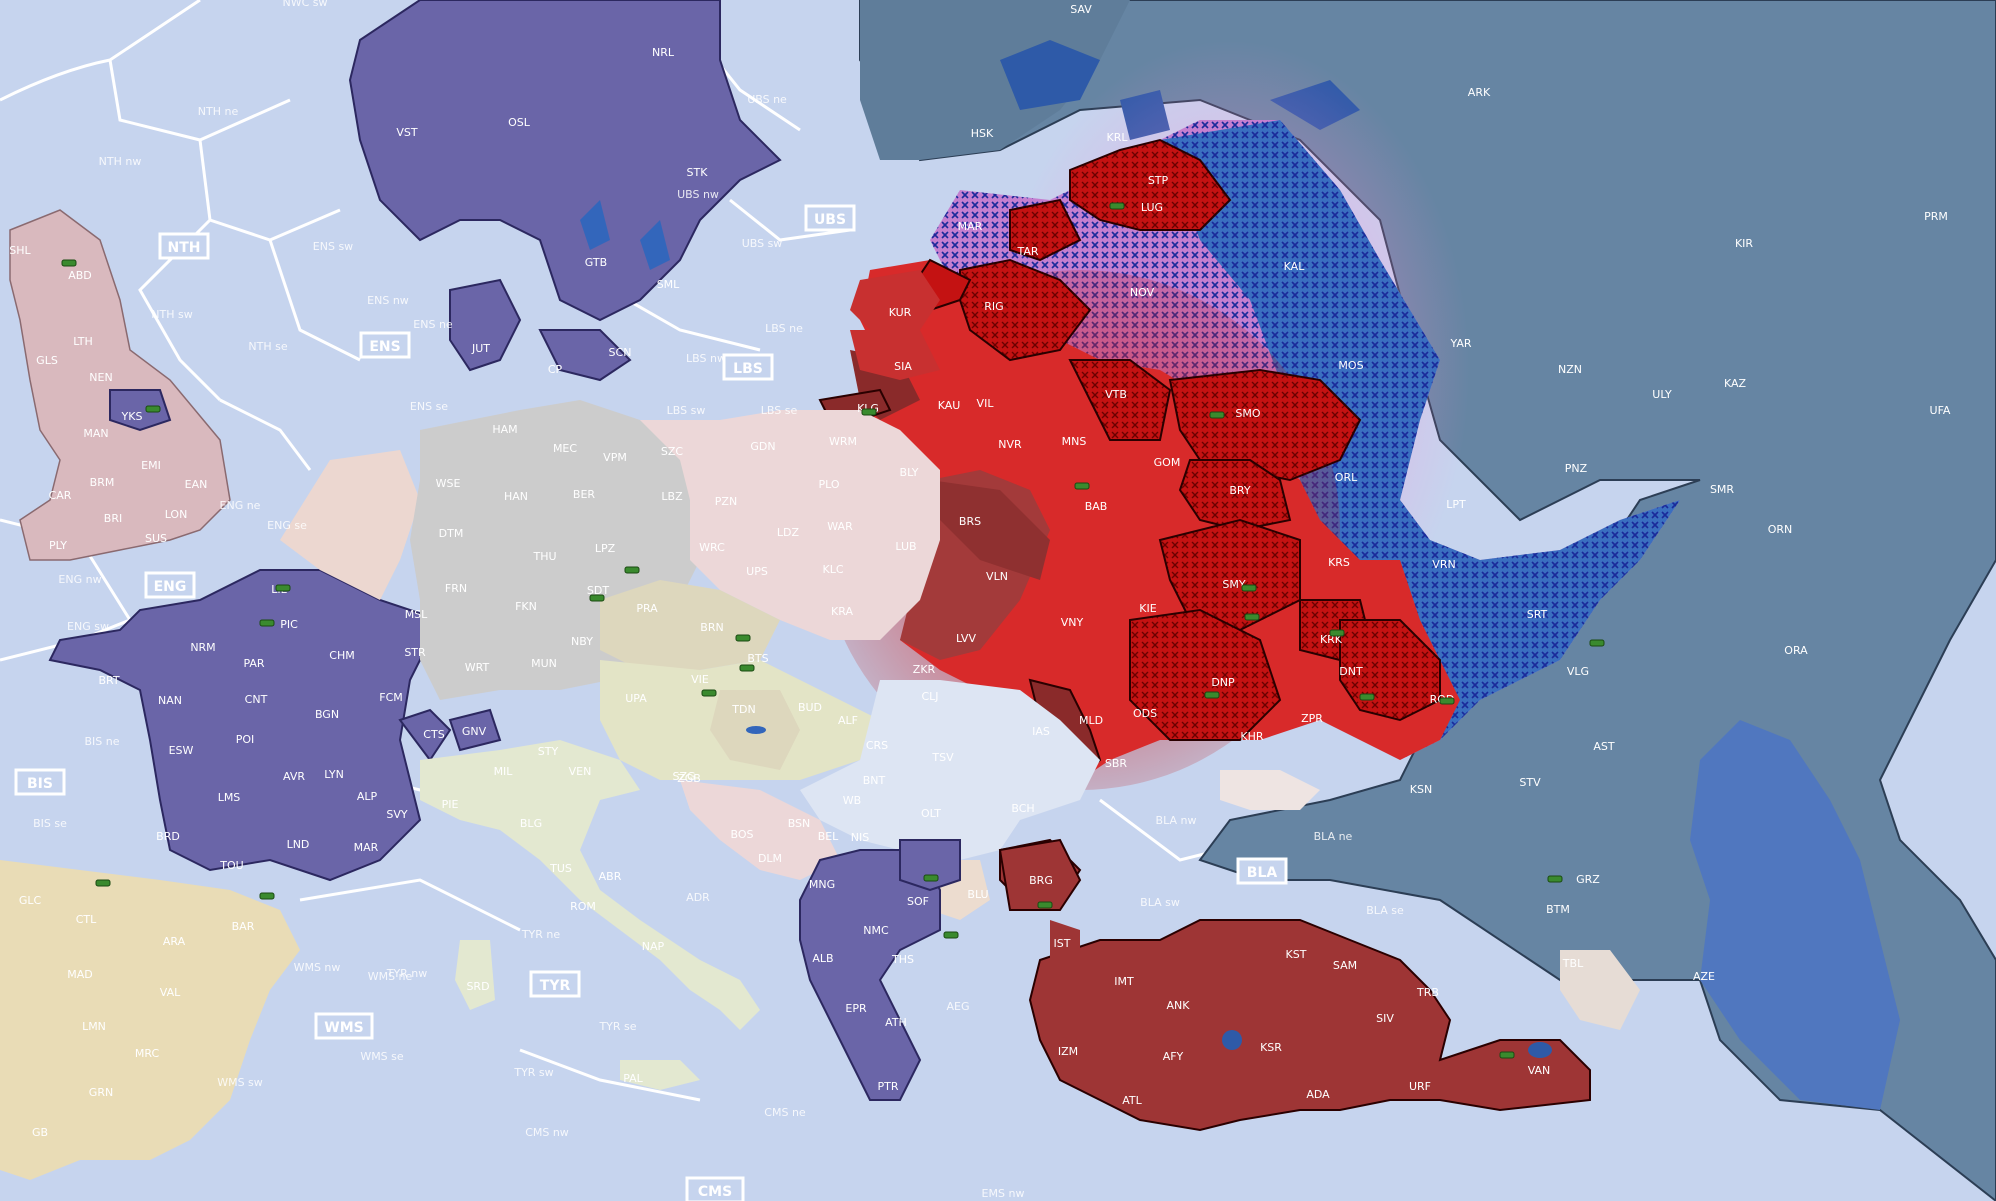  I want to click on sea-zone-ubs: UBS, so click(830, 218).